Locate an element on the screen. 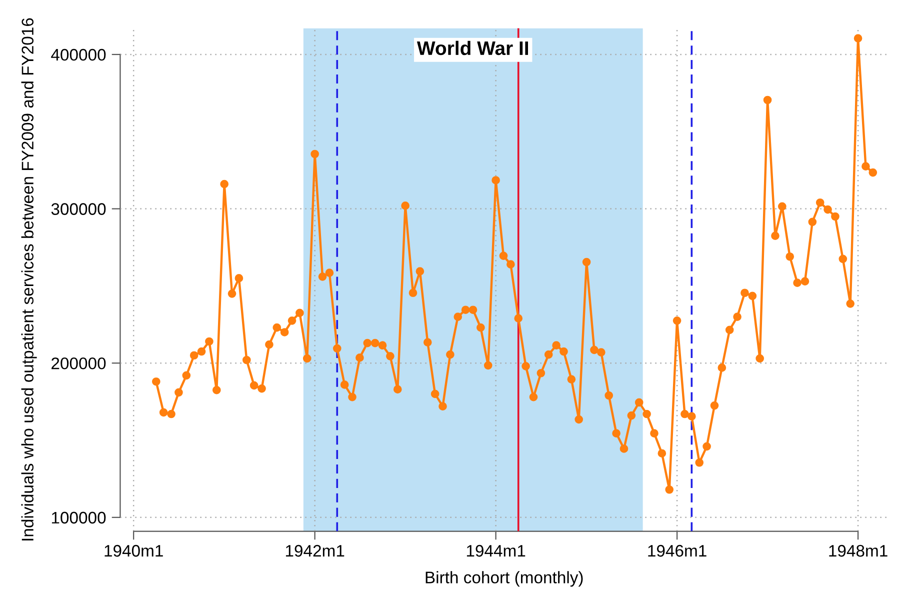  x-tick-label: 1946m1 is located at coordinates (677, 550).